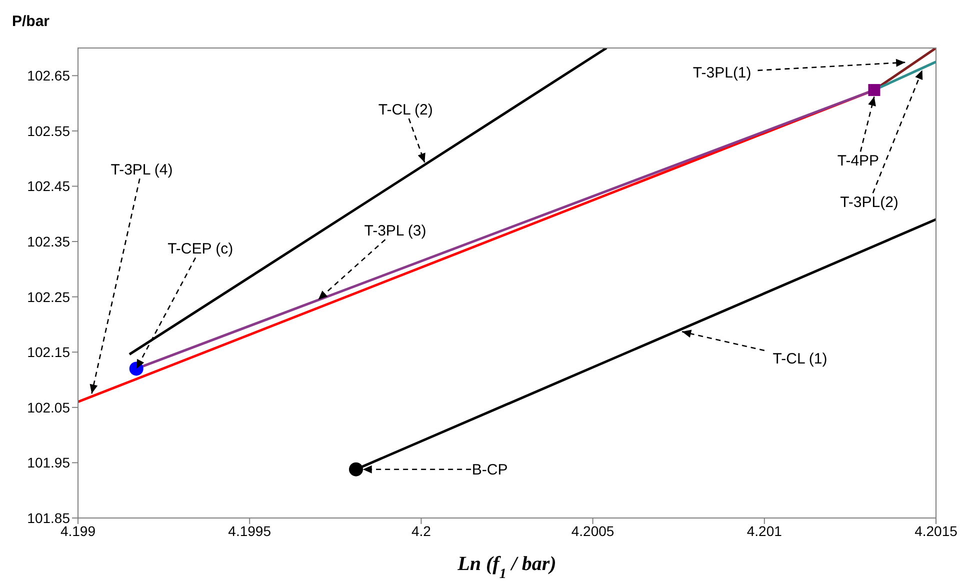 The width and height of the screenshot is (974, 586). What do you see at coordinates (722, 73) in the screenshot?
I see `annotation: T-3PL(1)` at bounding box center [722, 73].